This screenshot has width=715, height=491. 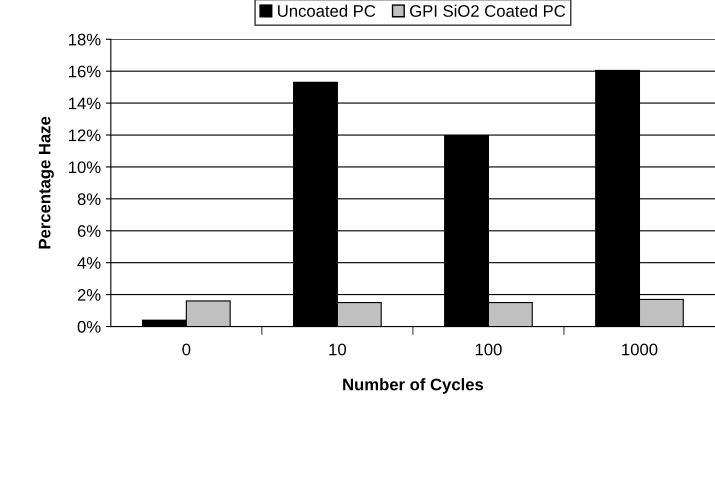 What do you see at coordinates (85, 72) in the screenshot?
I see `y-tick-label: 16%` at bounding box center [85, 72].